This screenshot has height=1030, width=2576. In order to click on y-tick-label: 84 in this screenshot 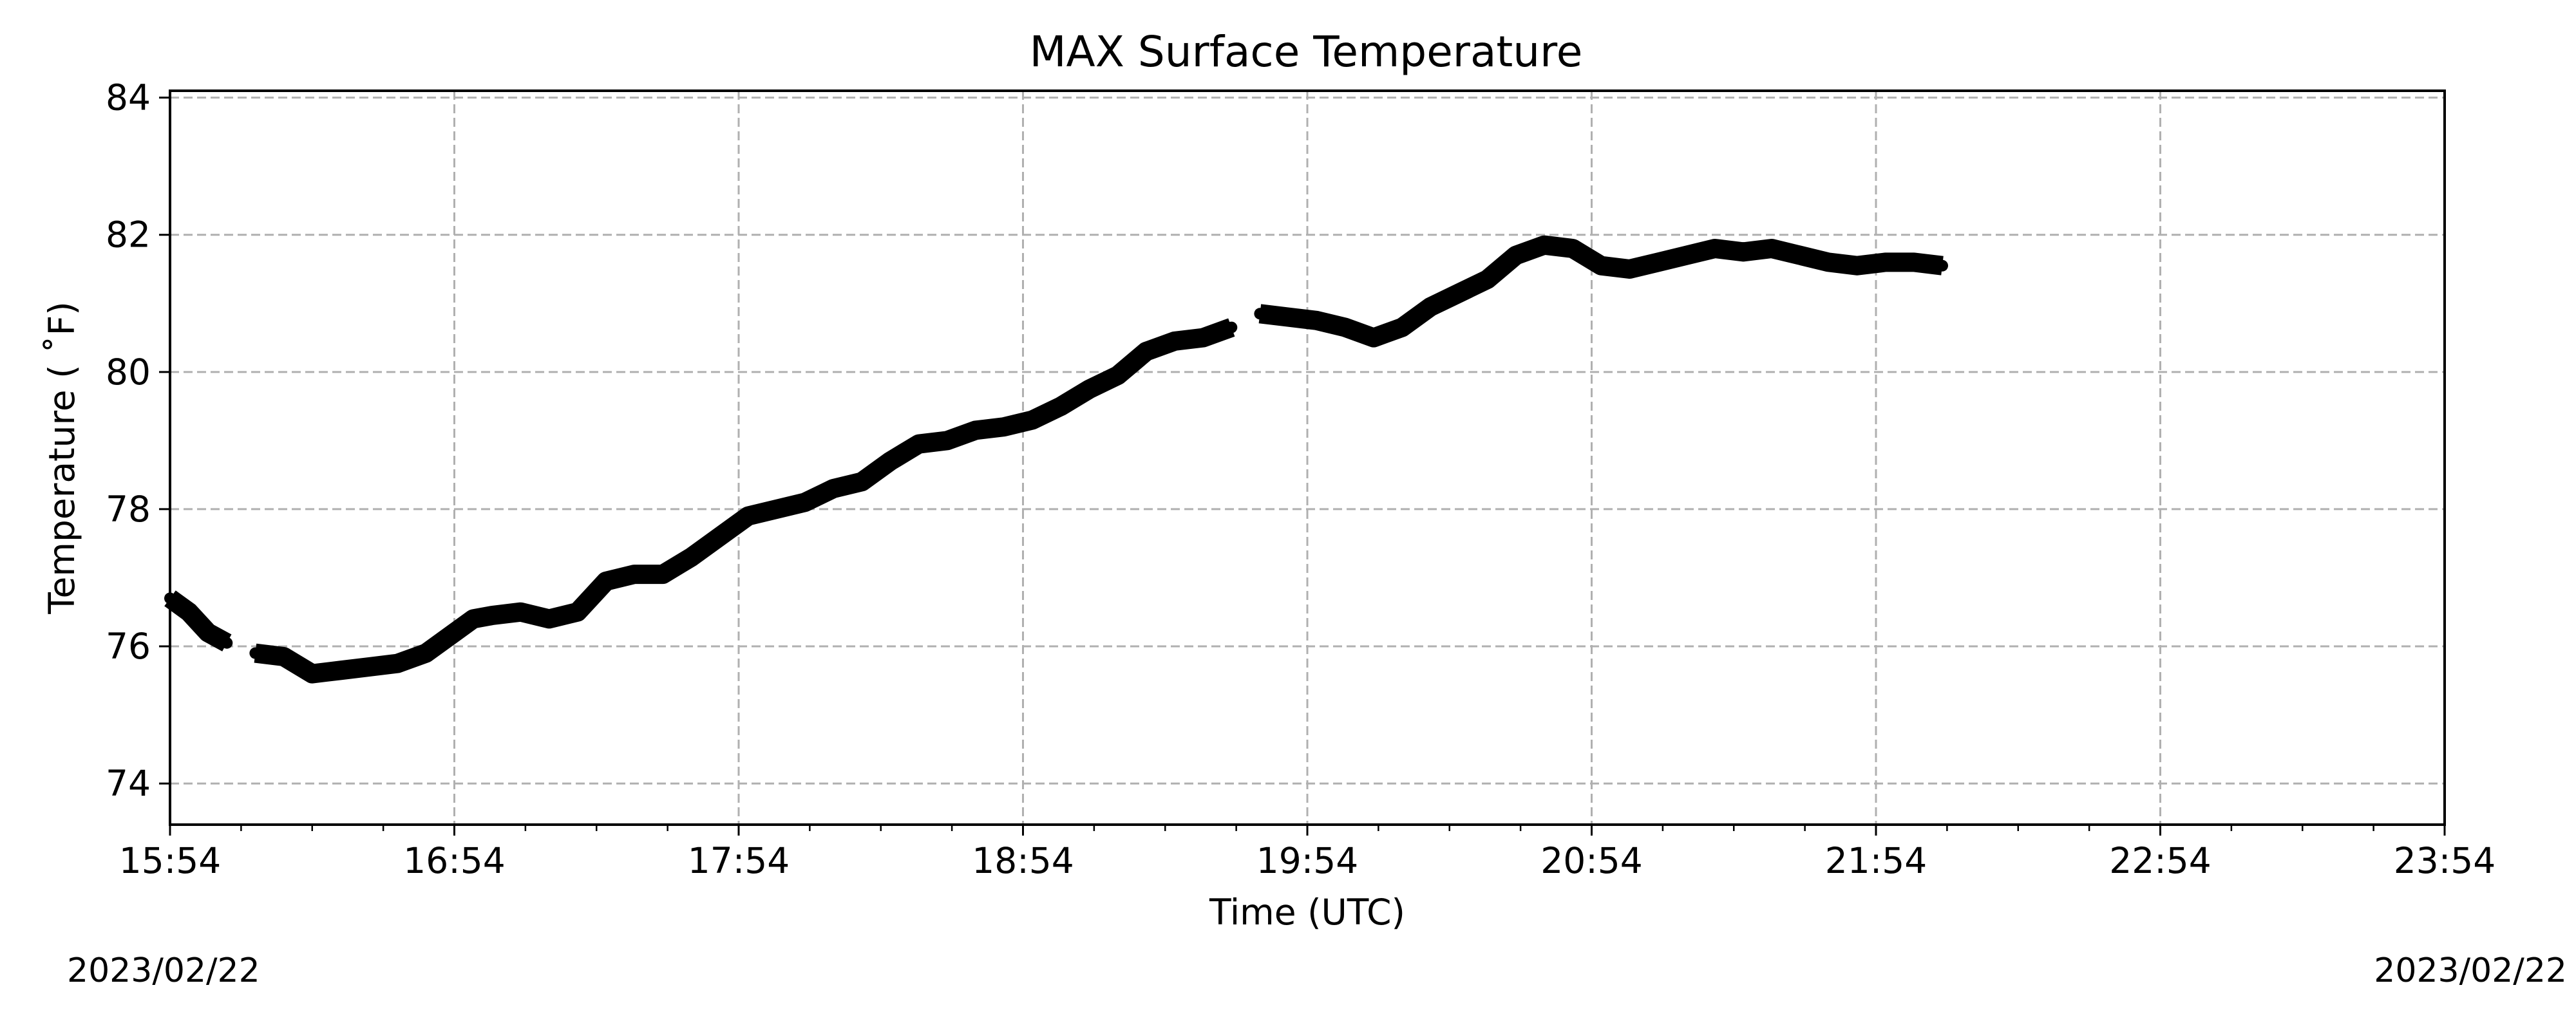, I will do `click(128, 97)`.